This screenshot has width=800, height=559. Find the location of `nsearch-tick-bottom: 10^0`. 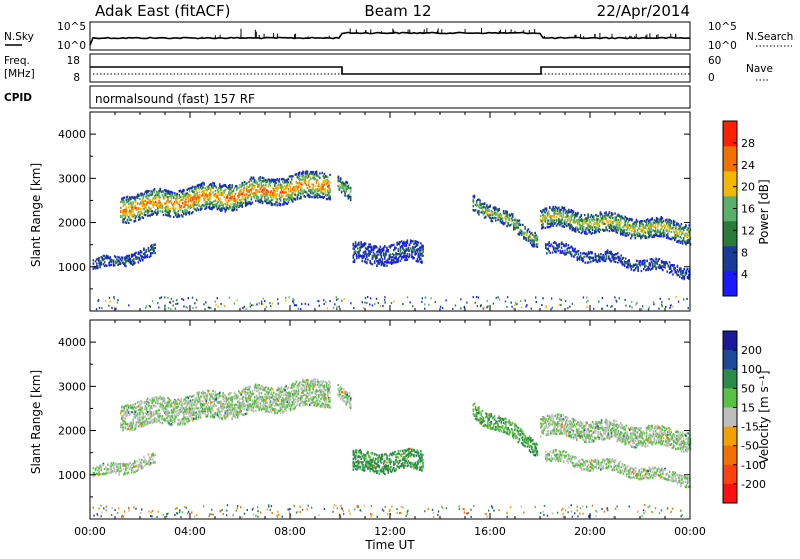

nsearch-tick-bottom: 10^0 is located at coordinates (722, 46).